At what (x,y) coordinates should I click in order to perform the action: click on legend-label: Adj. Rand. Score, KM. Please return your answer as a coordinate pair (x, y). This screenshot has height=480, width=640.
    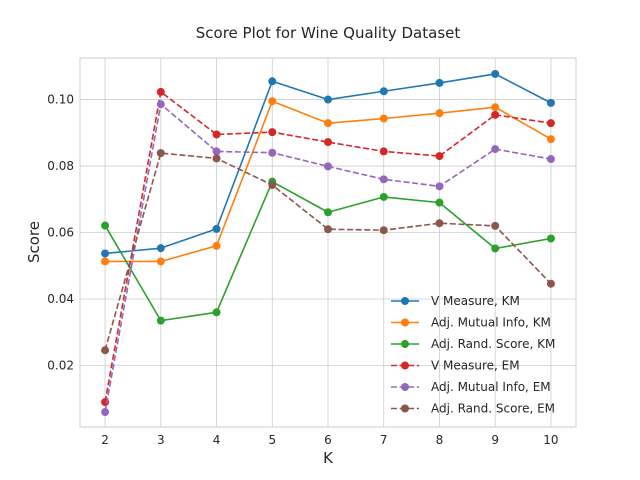
    Looking at the image, I should click on (493, 344).